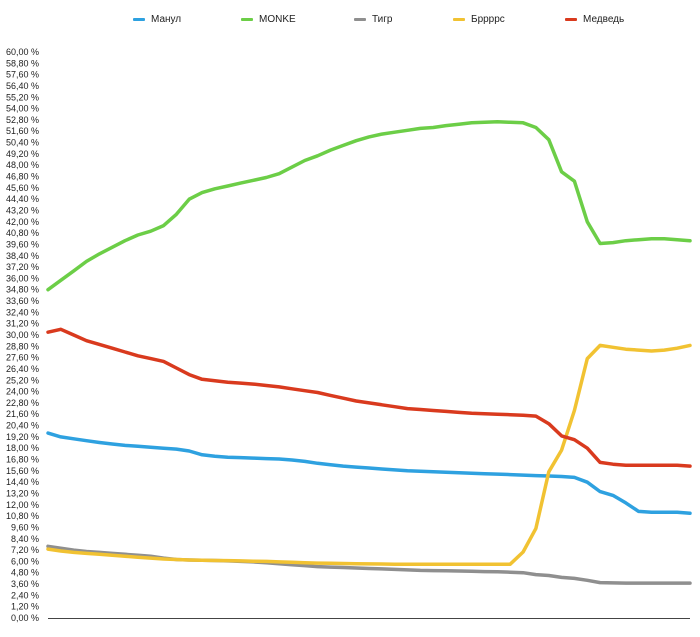 The image size is (700, 637). Describe the element at coordinates (22, 143) in the screenshot. I see `y-tick-label: 50,40 %` at that location.